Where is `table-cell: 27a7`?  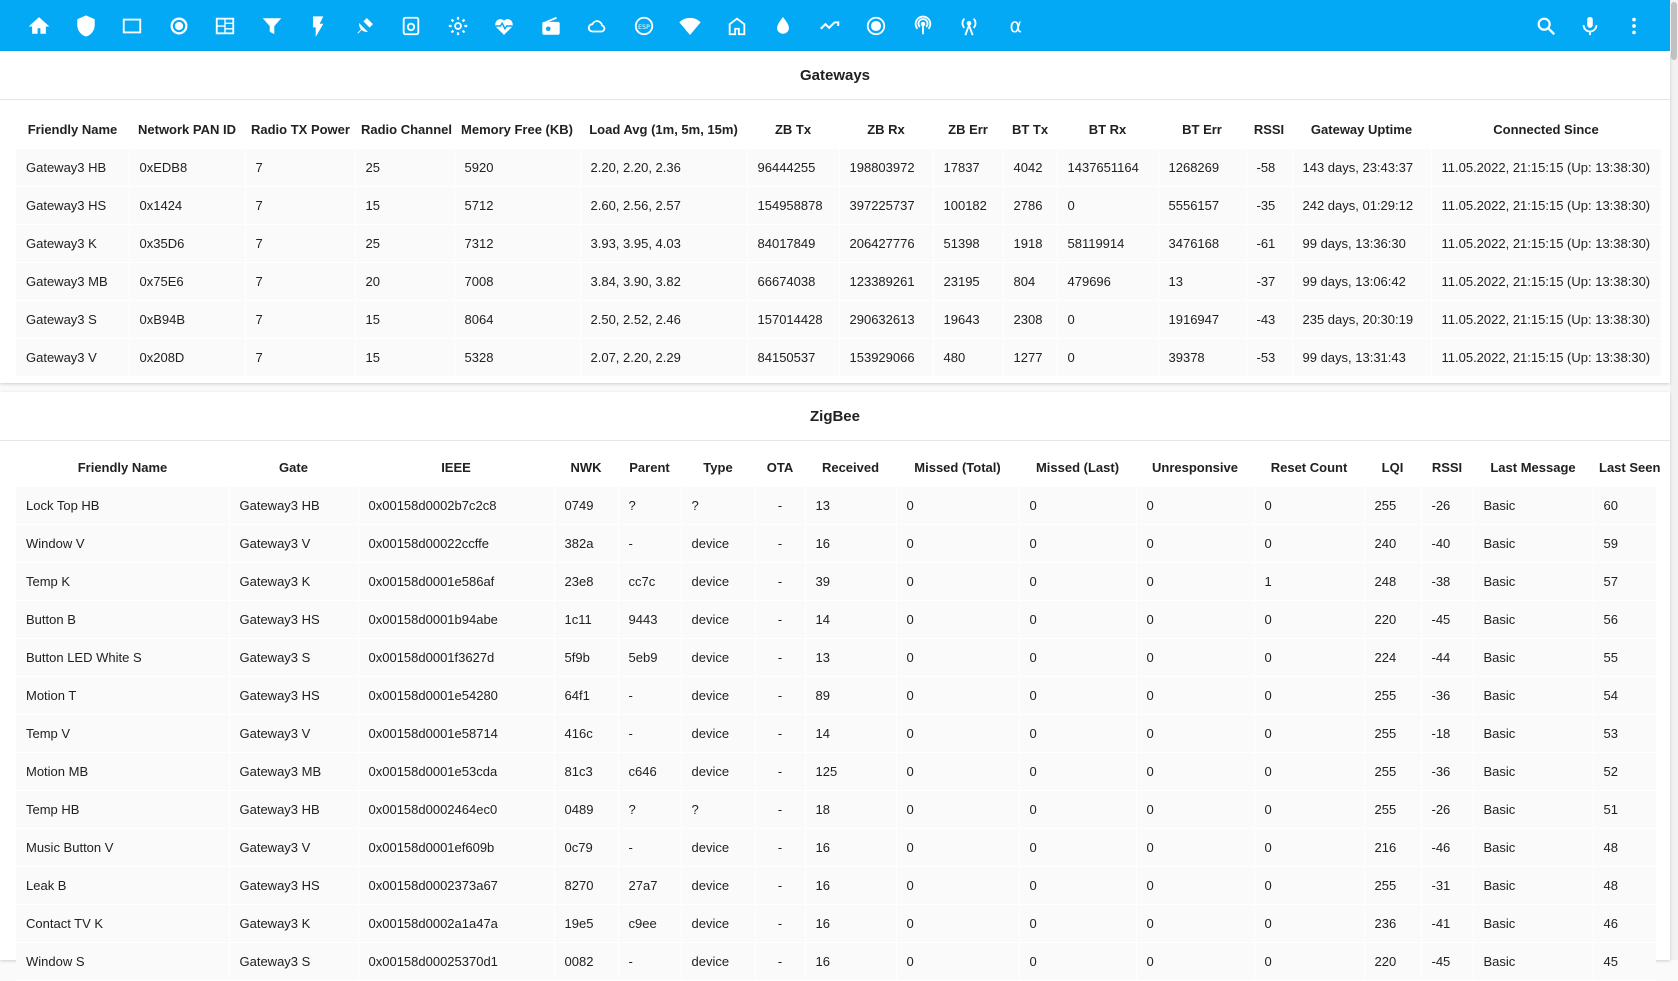
table-cell: 27a7 is located at coordinates (649, 885).